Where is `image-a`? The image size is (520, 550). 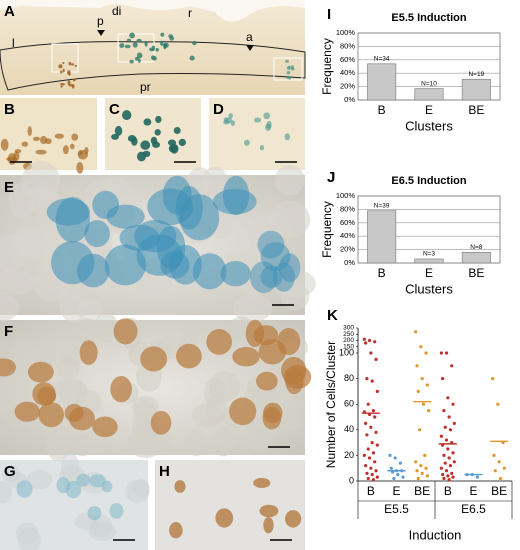 image-a is located at coordinates (153, 47).